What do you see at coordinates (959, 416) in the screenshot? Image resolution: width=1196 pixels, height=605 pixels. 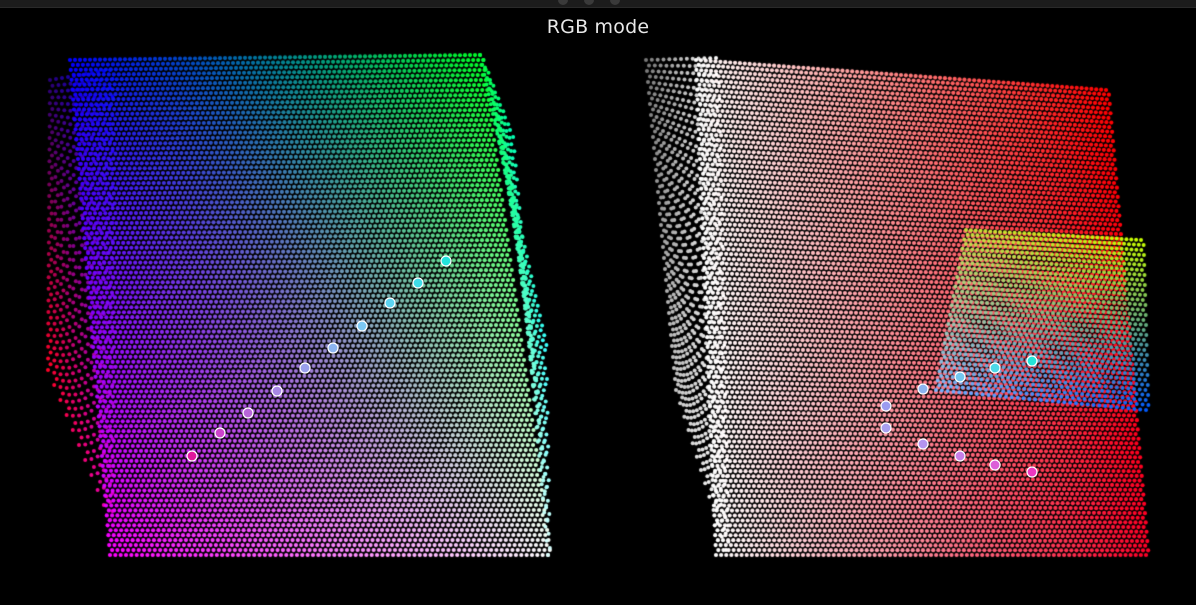 I see `right-sample-markers` at bounding box center [959, 416].